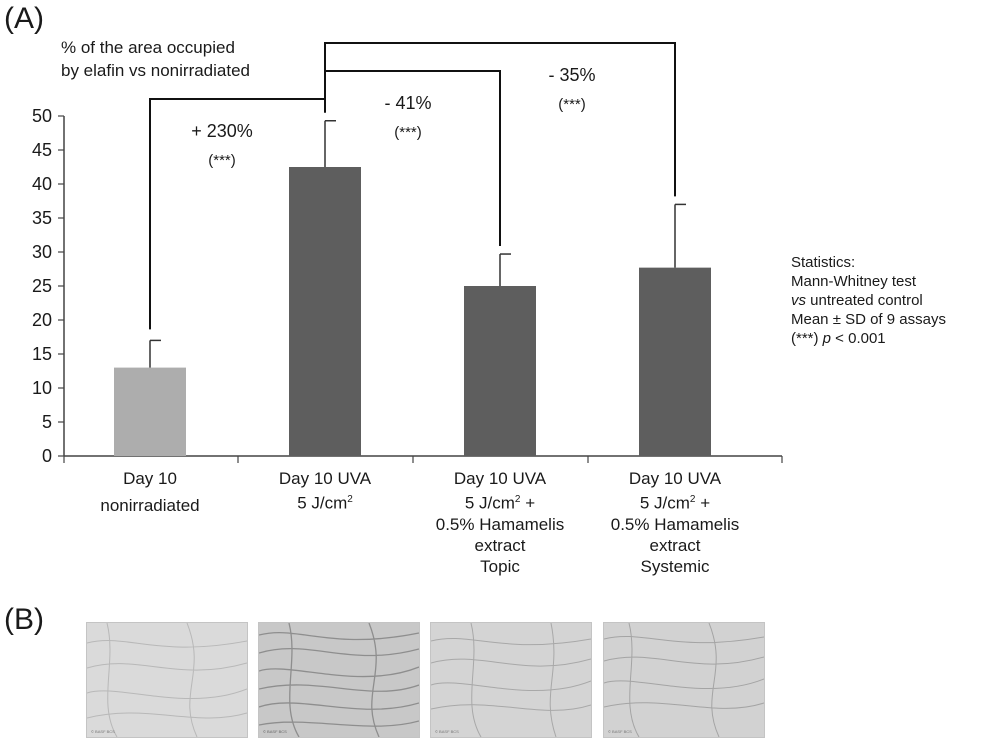 The width and height of the screenshot is (1002, 739). Describe the element at coordinates (798, 300) in the screenshot. I see `stats-vs: vs` at that location.